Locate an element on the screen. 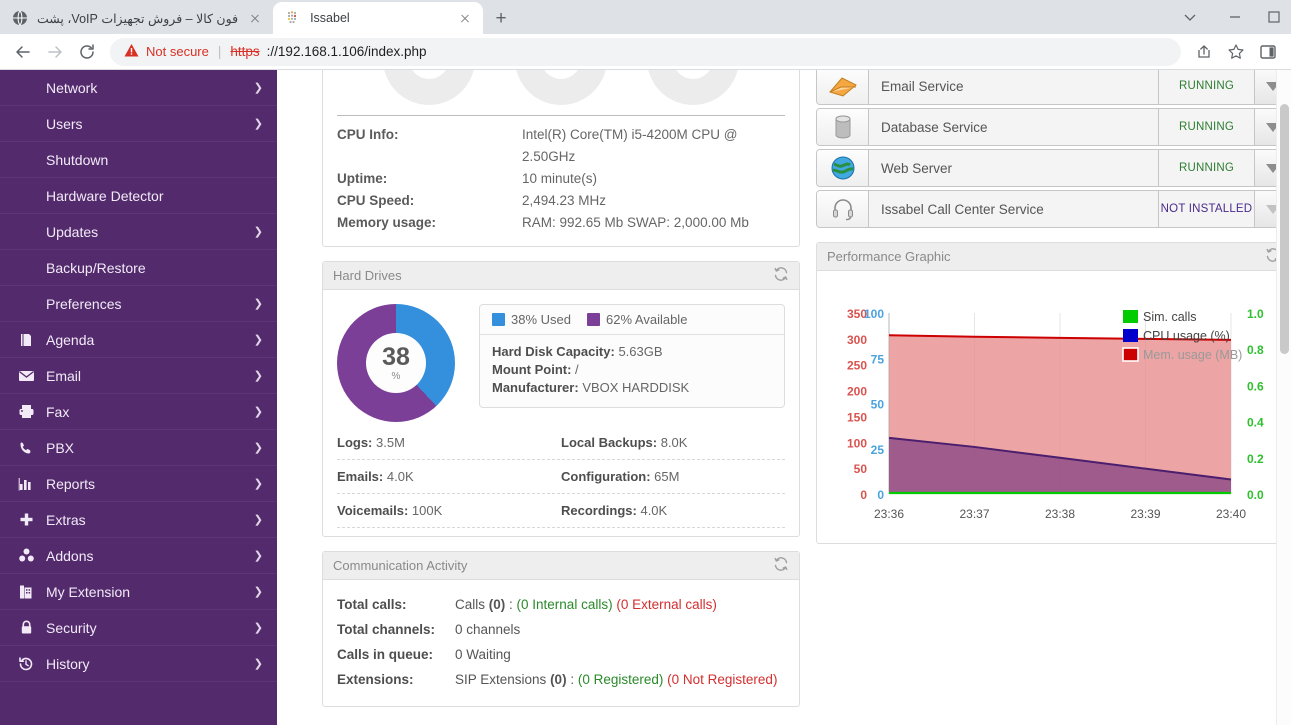 Image resolution: width=1291 pixels, height=725 pixels. sidebar-item-updates: Updates ❯ is located at coordinates (138, 232).